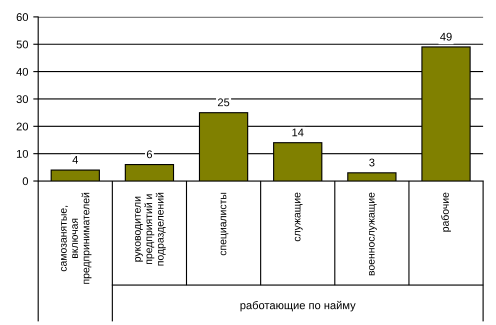  What do you see at coordinates (371, 162) in the screenshot?
I see `data-label: 3` at bounding box center [371, 162].